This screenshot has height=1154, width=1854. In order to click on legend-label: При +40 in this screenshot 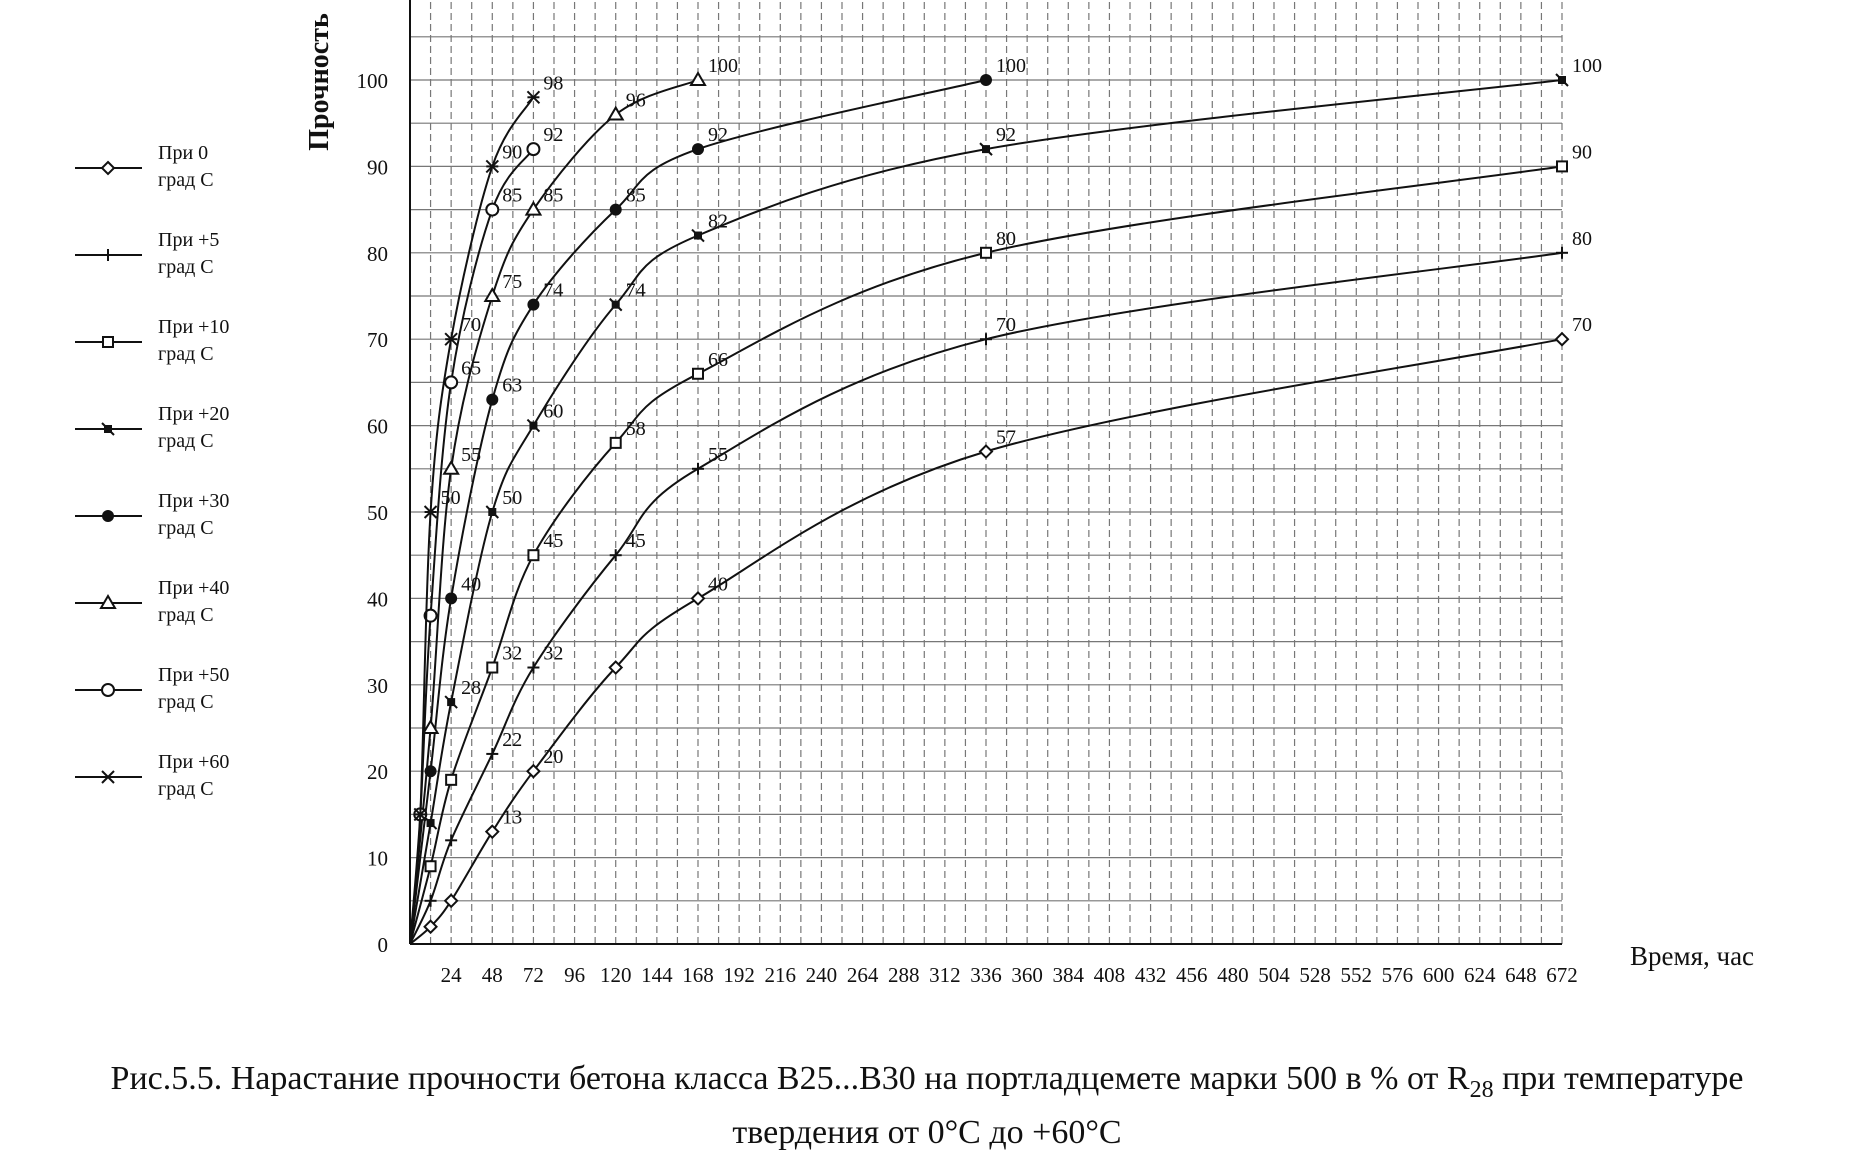, I will do `click(193, 588)`.